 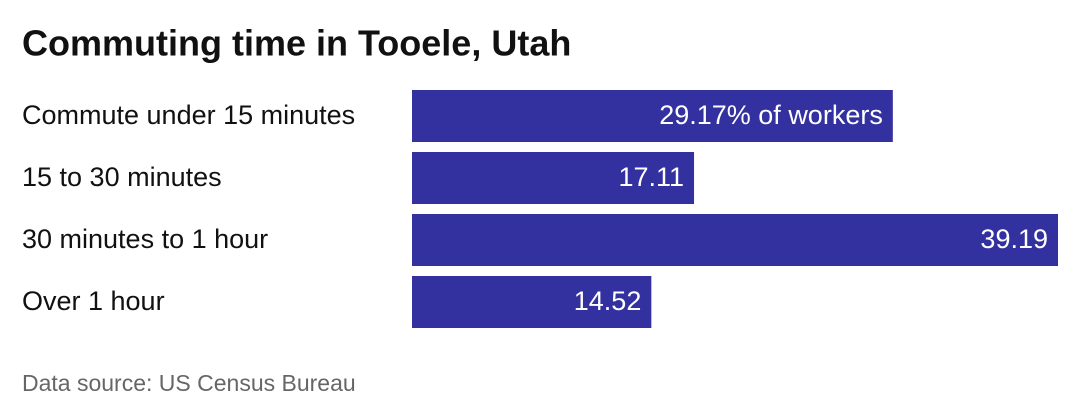 I want to click on category-label: Commute under 15 minutes, so click(x=188, y=115).